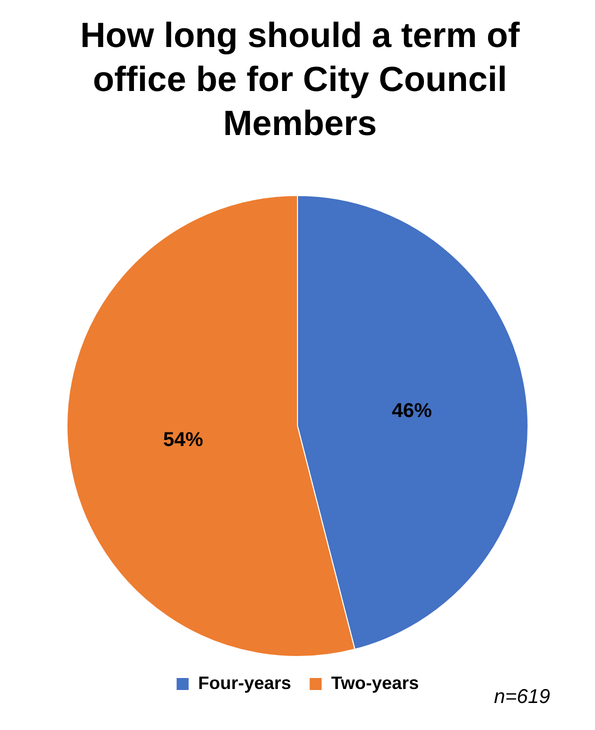 This screenshot has width=595, height=730. Describe the element at coordinates (412, 411) in the screenshot. I see `data-label: 46%` at that location.